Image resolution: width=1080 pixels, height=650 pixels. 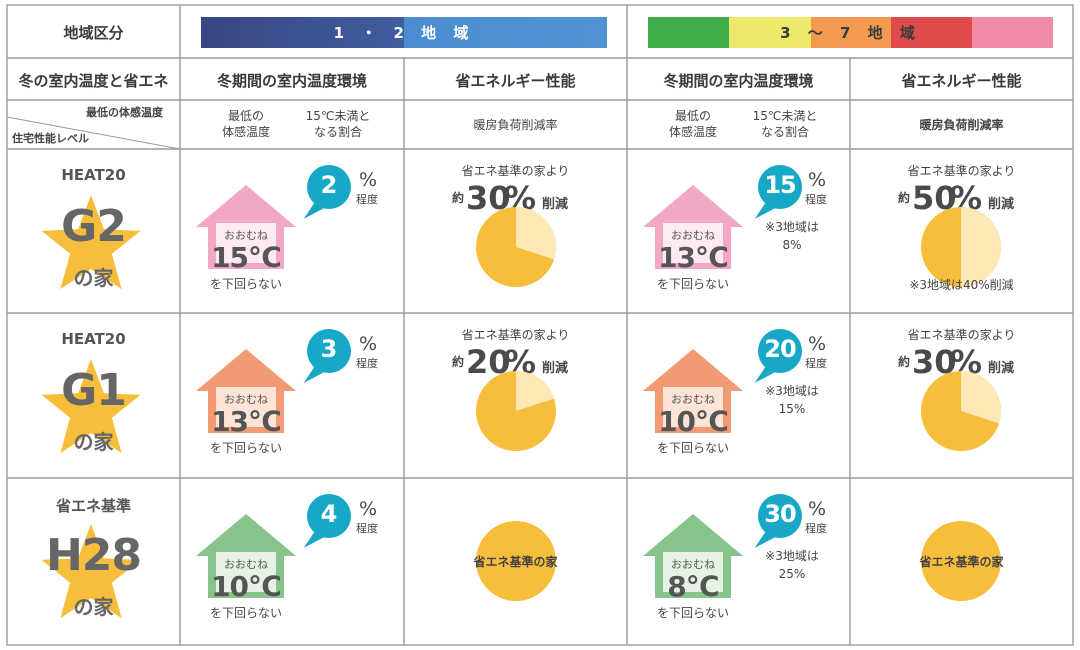 I want to click on zone12-bar, so click(x=404, y=32).